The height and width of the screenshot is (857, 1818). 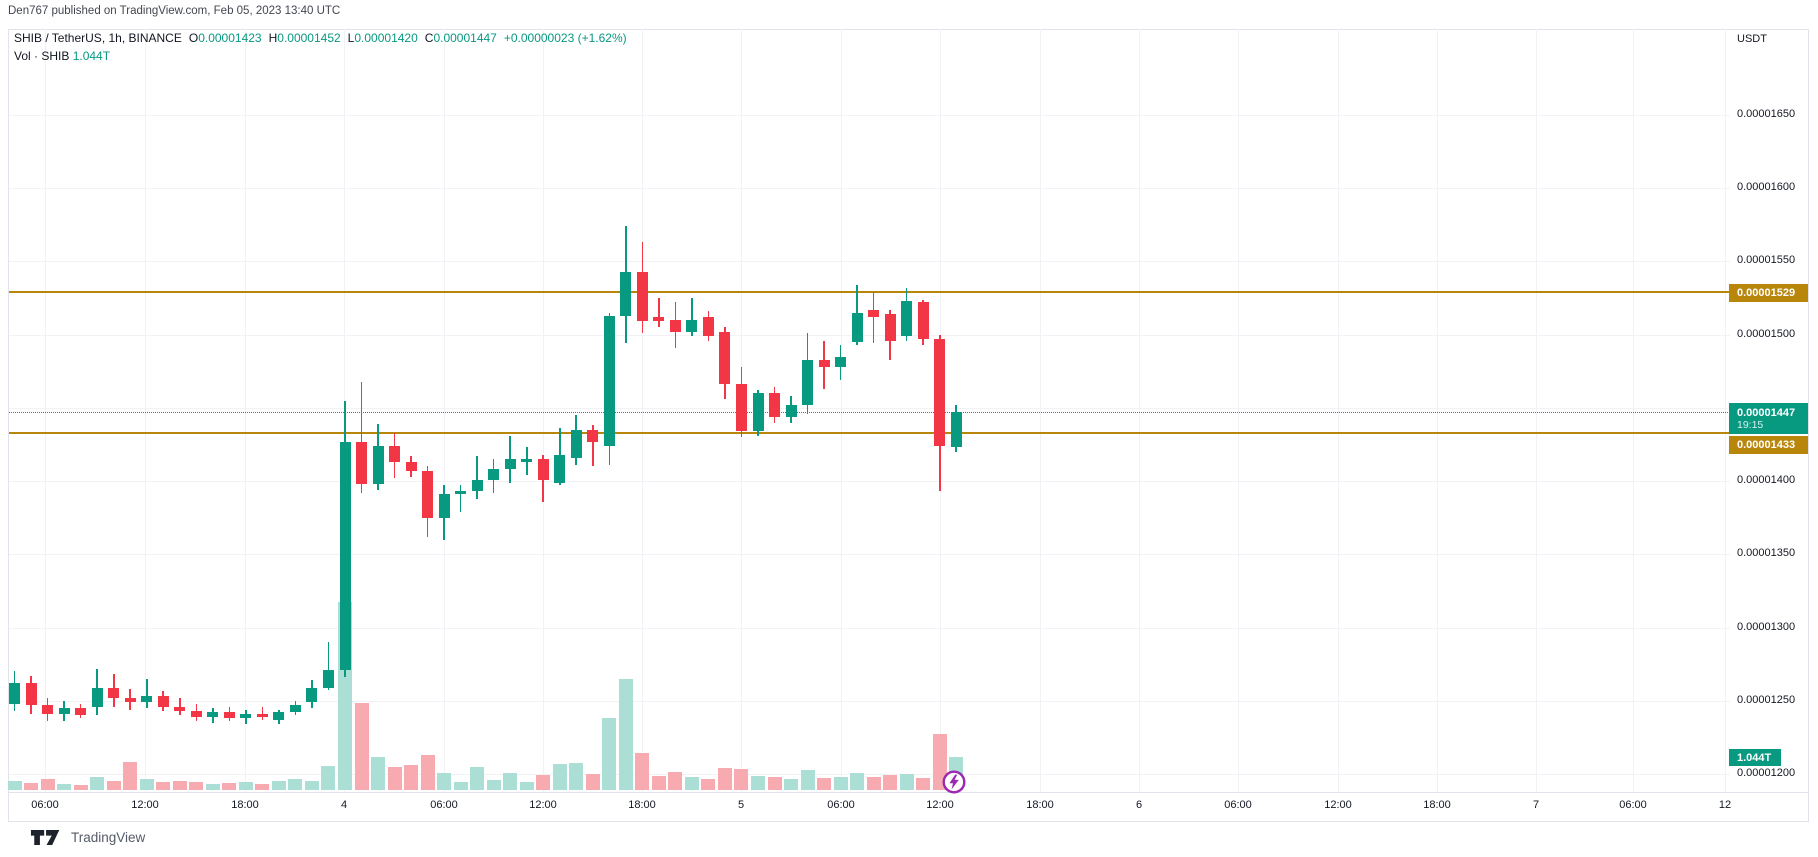 I want to click on ohlc-item: L0.00001420, so click(x=382, y=38).